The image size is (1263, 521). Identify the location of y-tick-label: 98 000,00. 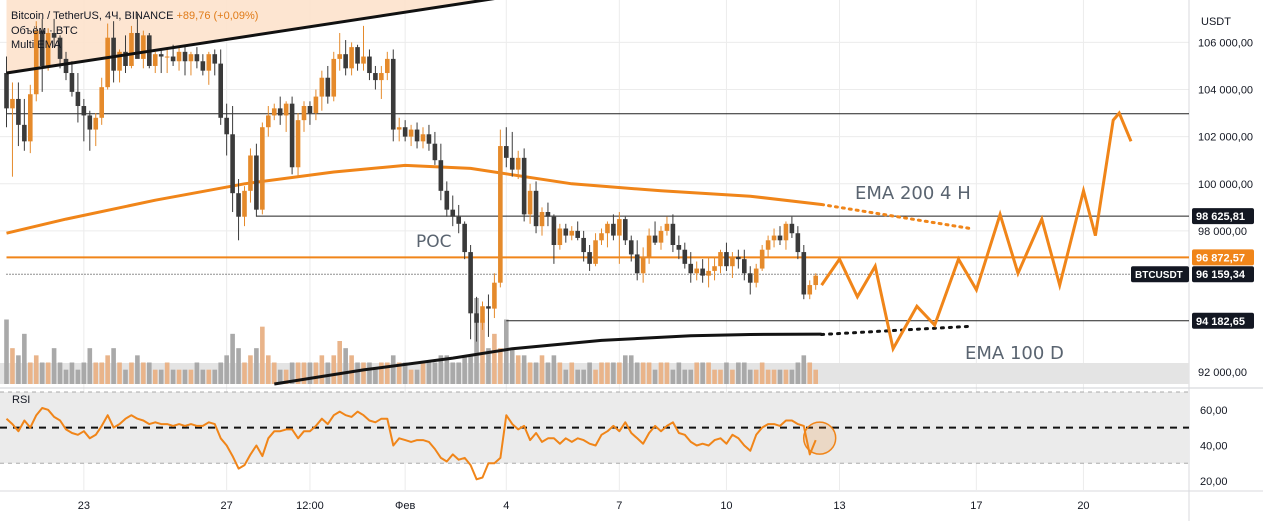
(1222, 232).